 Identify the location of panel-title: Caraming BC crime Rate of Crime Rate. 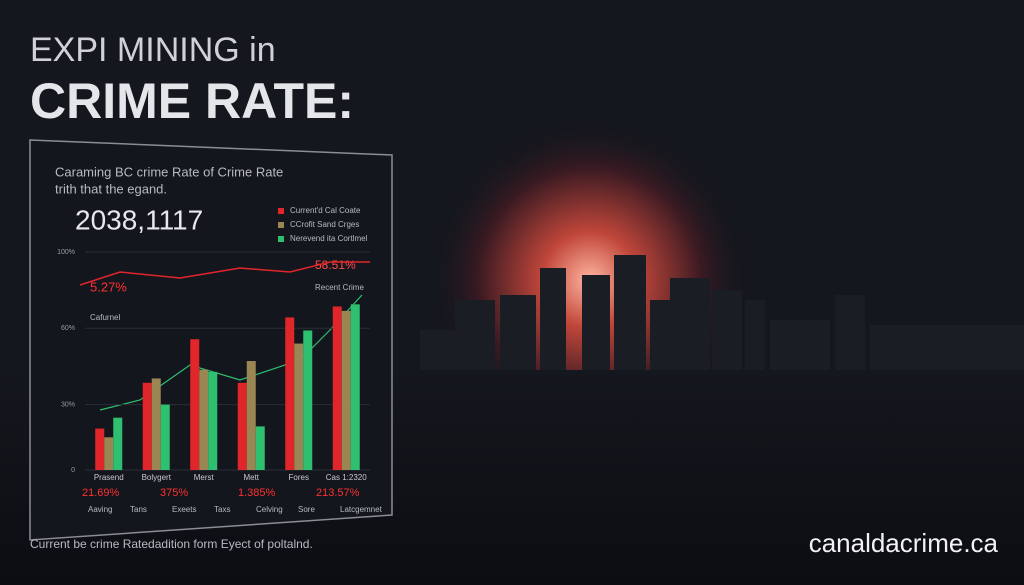
(169, 171).